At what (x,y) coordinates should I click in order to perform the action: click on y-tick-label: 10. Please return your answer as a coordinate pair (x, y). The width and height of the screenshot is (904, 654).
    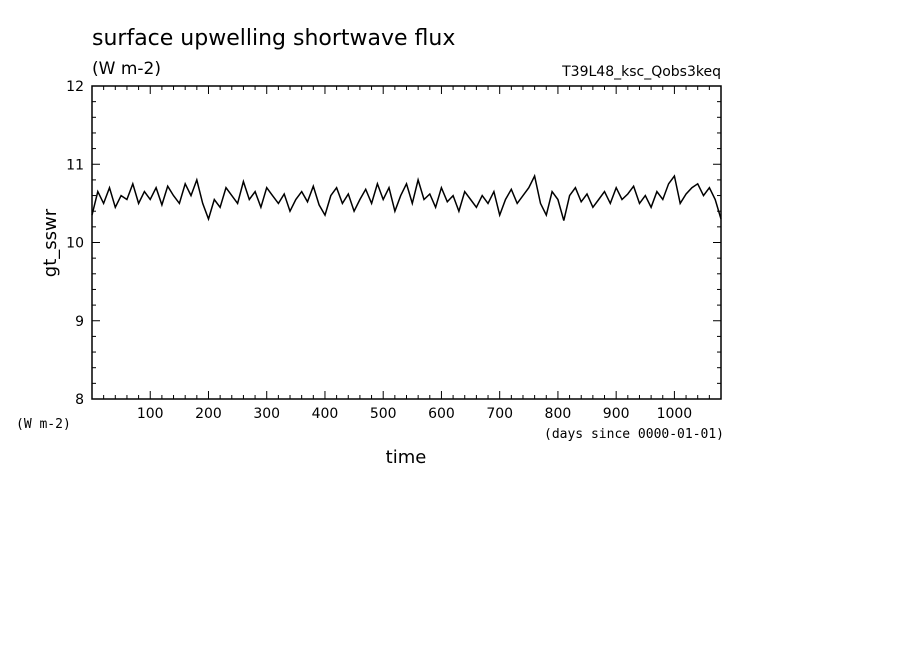
    Looking at the image, I should click on (75, 244).